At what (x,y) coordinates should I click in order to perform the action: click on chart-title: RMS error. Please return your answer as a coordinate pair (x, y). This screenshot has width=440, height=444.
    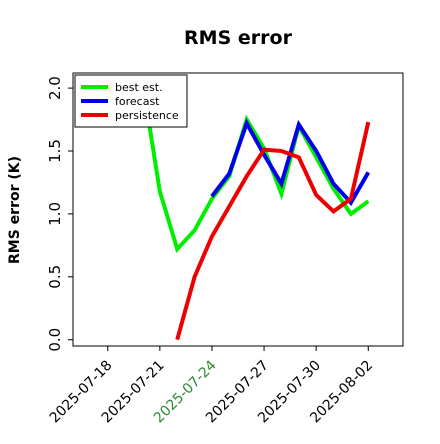
    Looking at the image, I should click on (238, 38).